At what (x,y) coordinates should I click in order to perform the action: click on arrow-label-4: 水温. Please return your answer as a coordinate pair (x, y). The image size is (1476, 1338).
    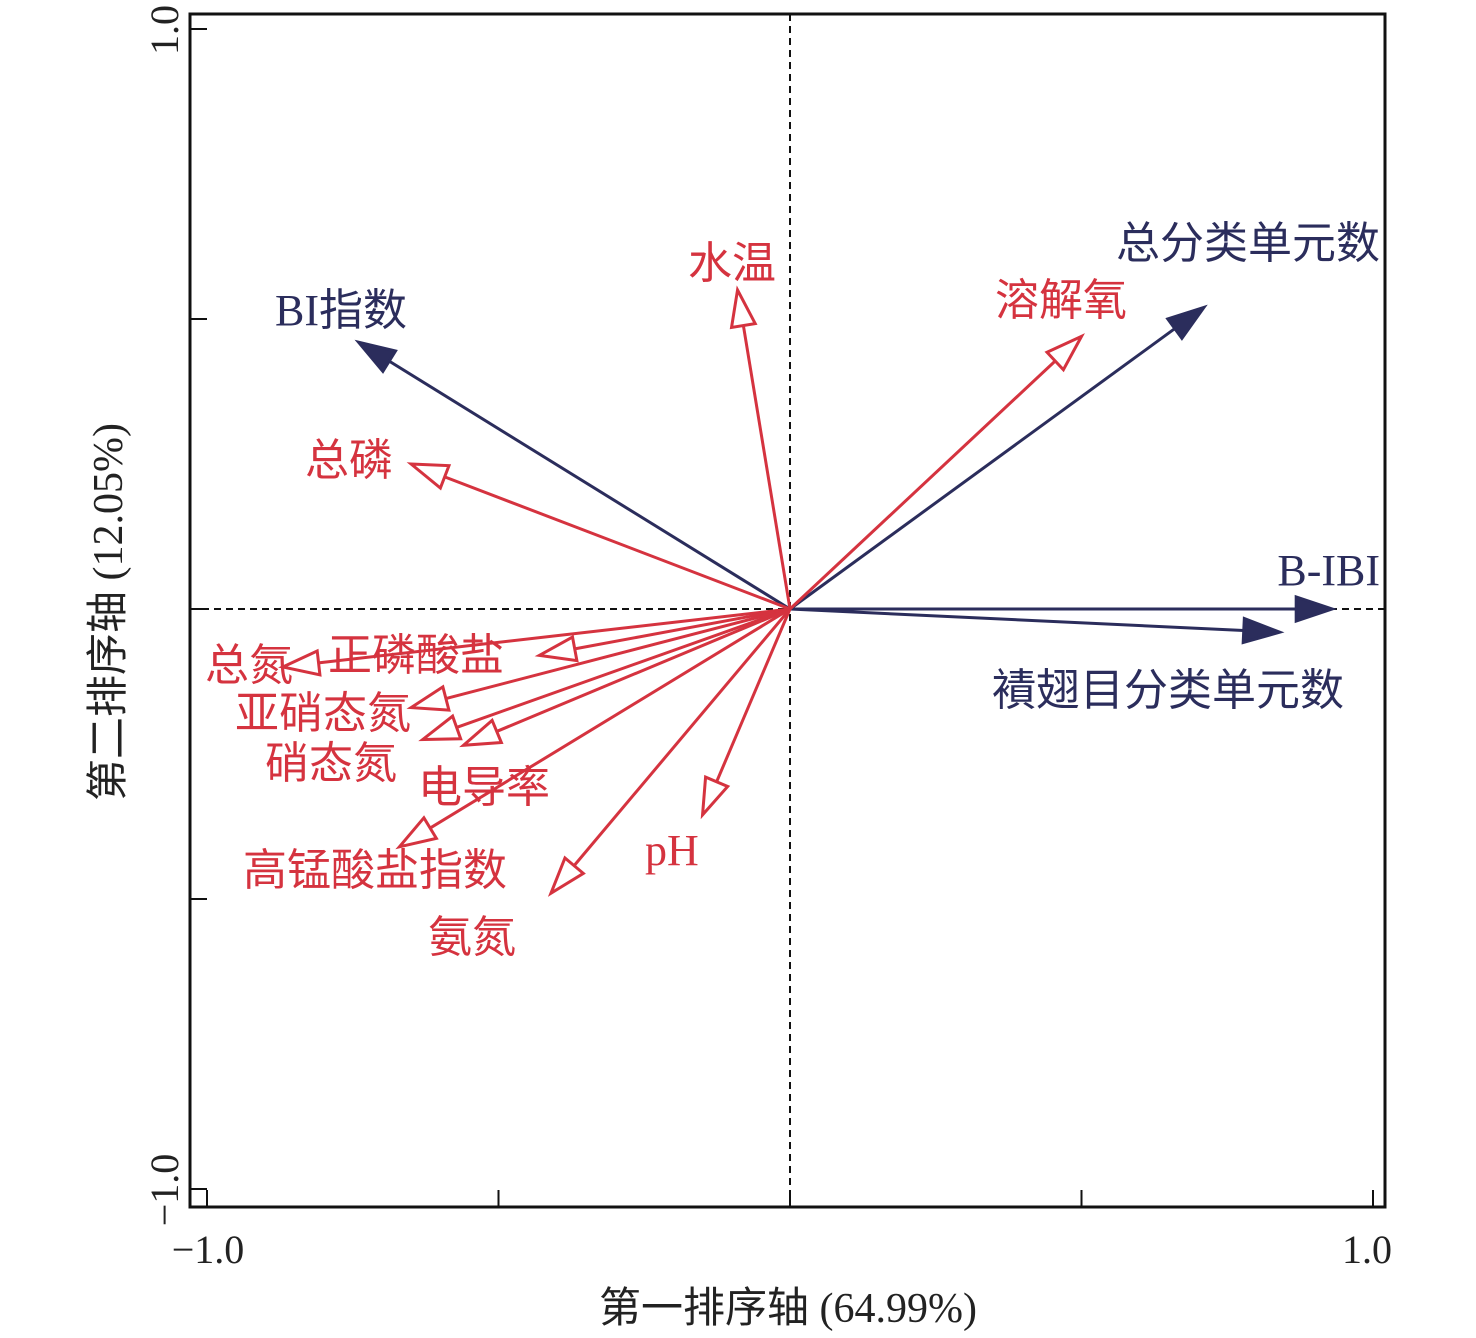
    Looking at the image, I should click on (732, 263).